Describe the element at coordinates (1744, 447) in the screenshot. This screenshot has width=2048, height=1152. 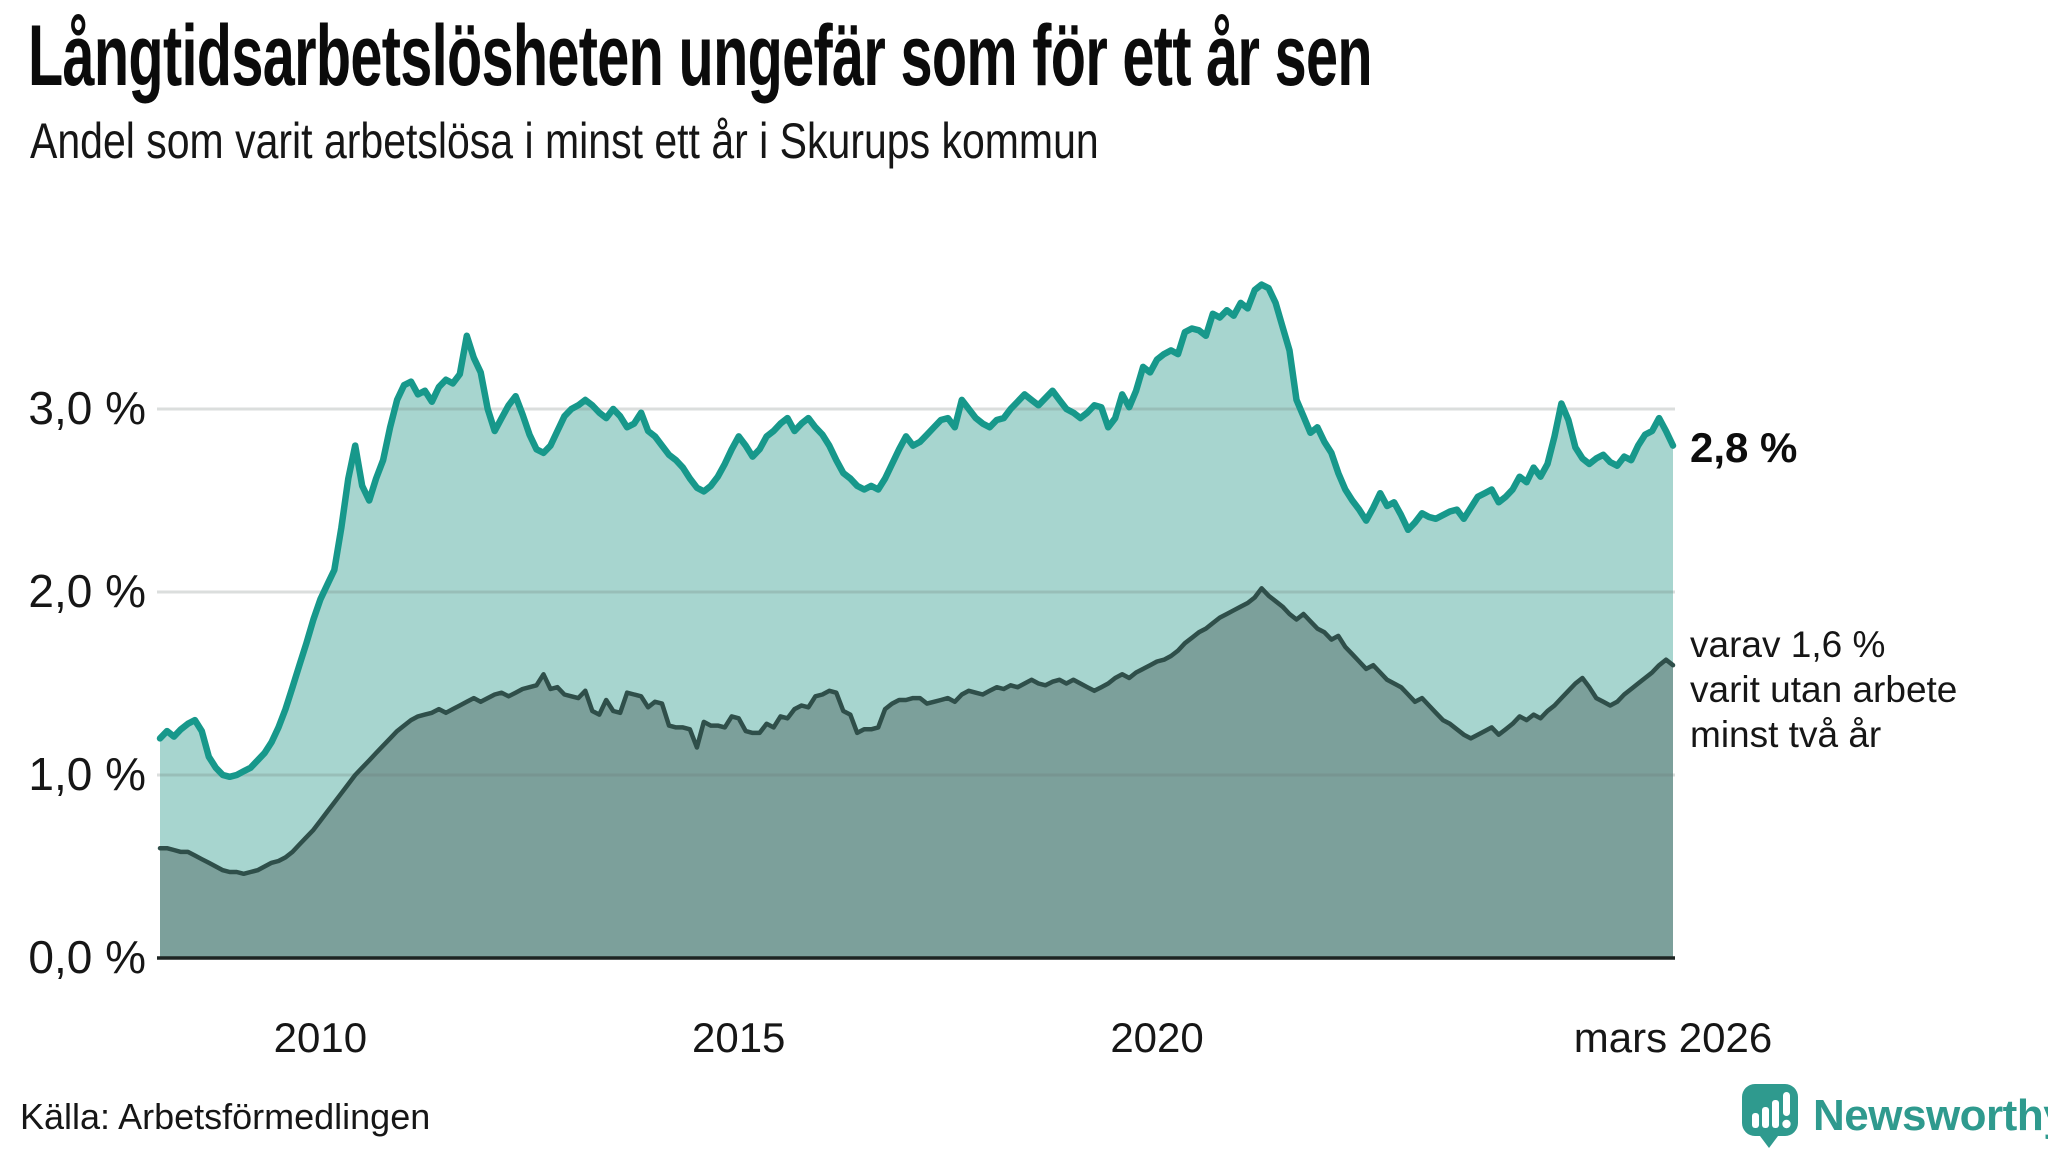
I see `latest-value-label: 2,8 %` at that location.